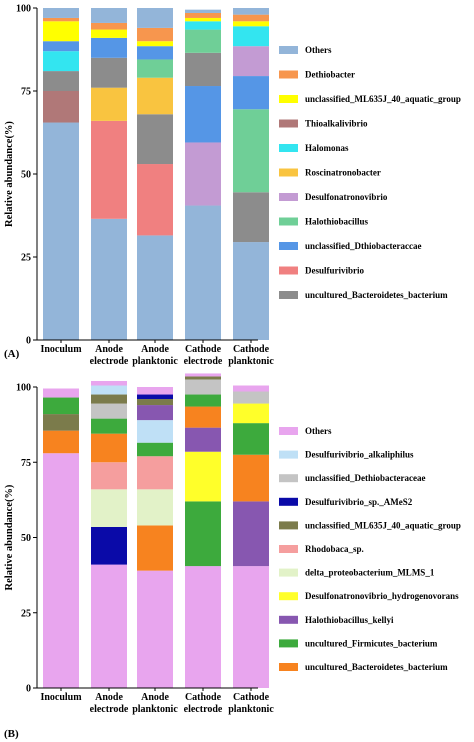  What do you see at coordinates (337, 222) in the screenshot?
I see `legend-label: Halothiobacillus` at bounding box center [337, 222].